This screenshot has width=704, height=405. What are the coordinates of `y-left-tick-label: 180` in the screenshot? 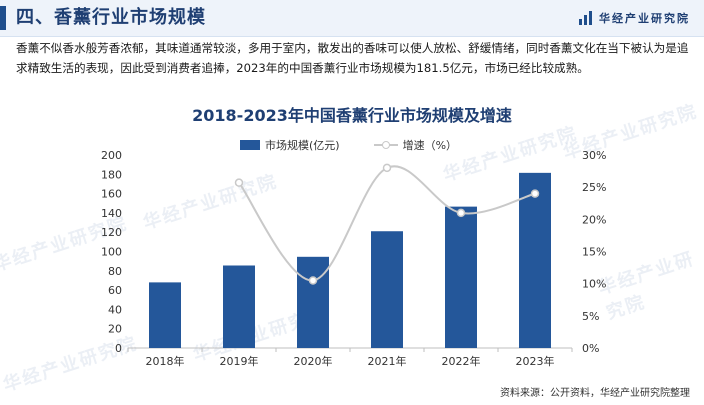 It's located at (111, 174).